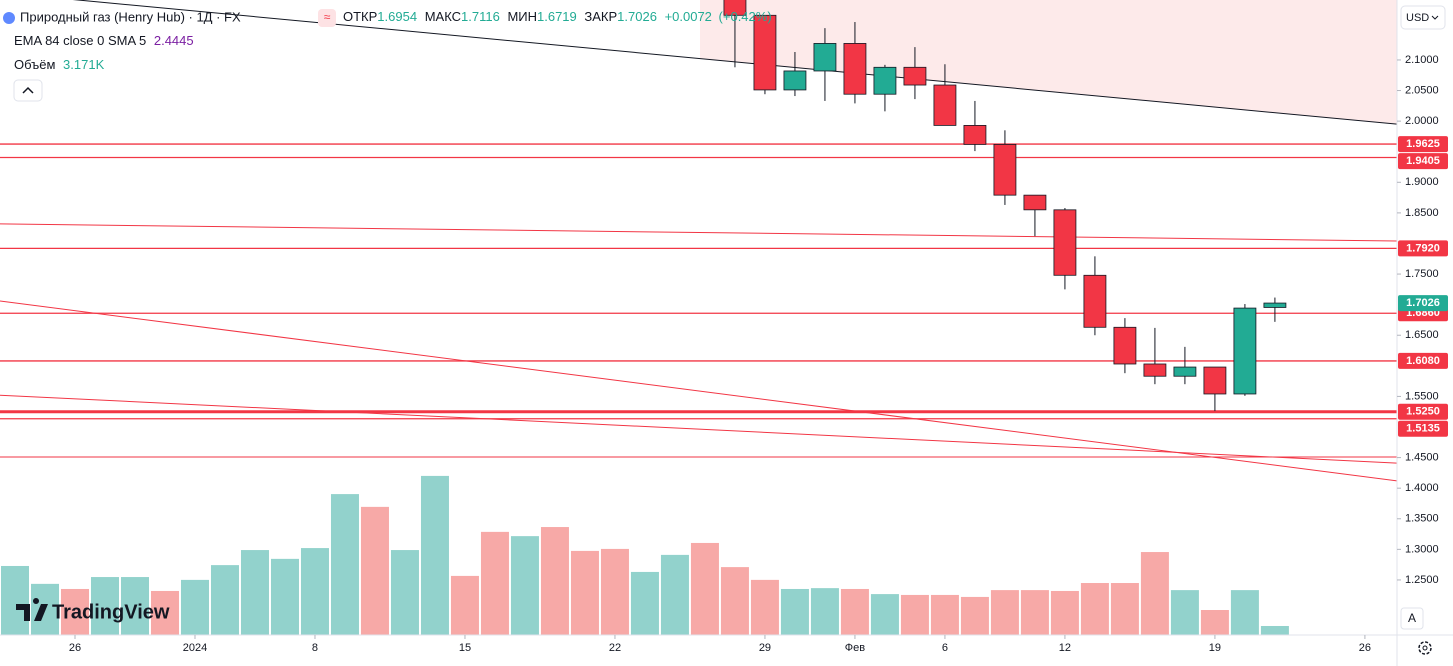 This screenshot has width=1453, height=666. I want to click on dropdown-arrow, so click(1435, 17).